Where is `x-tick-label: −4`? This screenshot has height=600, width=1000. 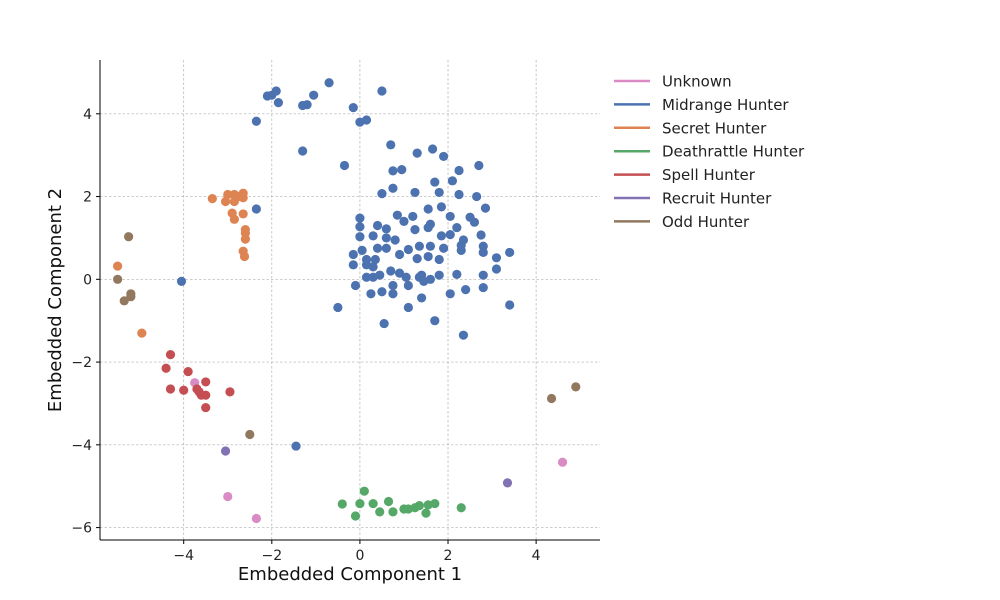
x-tick-label: −4 is located at coordinates (183, 556).